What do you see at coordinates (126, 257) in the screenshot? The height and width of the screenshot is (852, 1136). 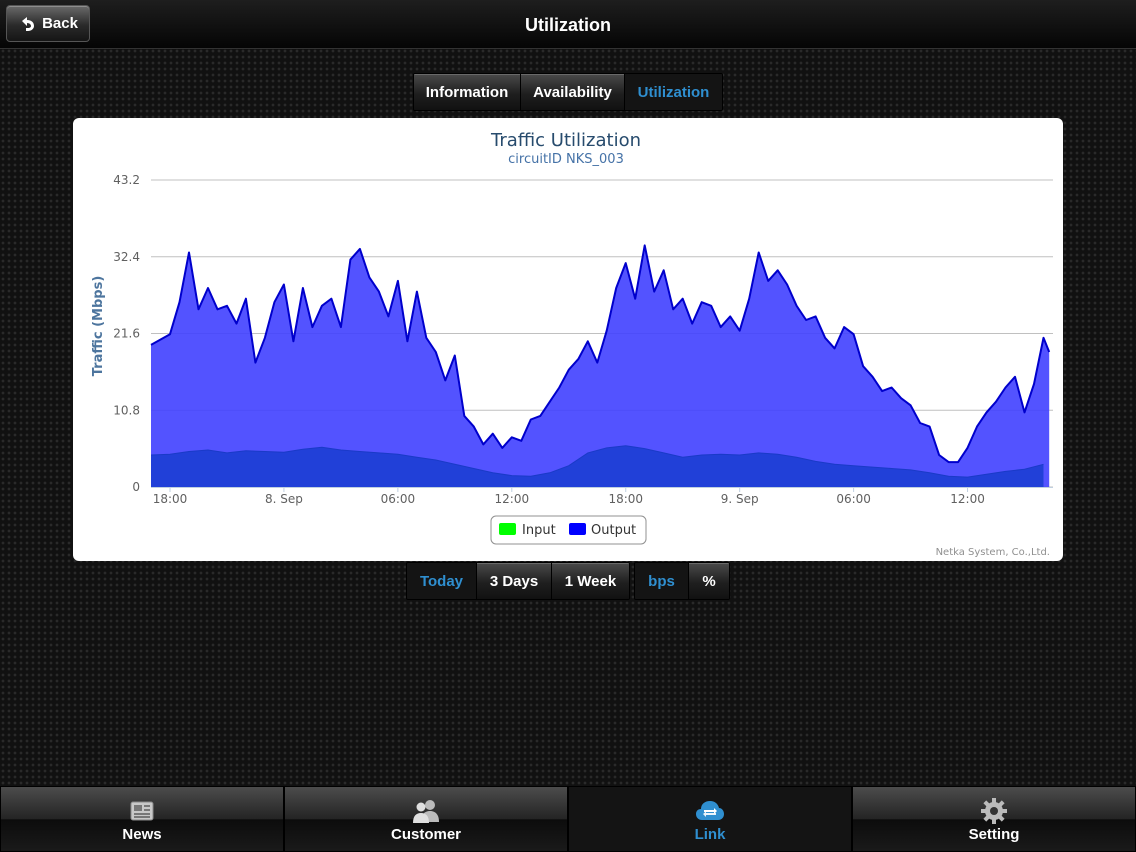 I see `y-tick-label: 32.4` at bounding box center [126, 257].